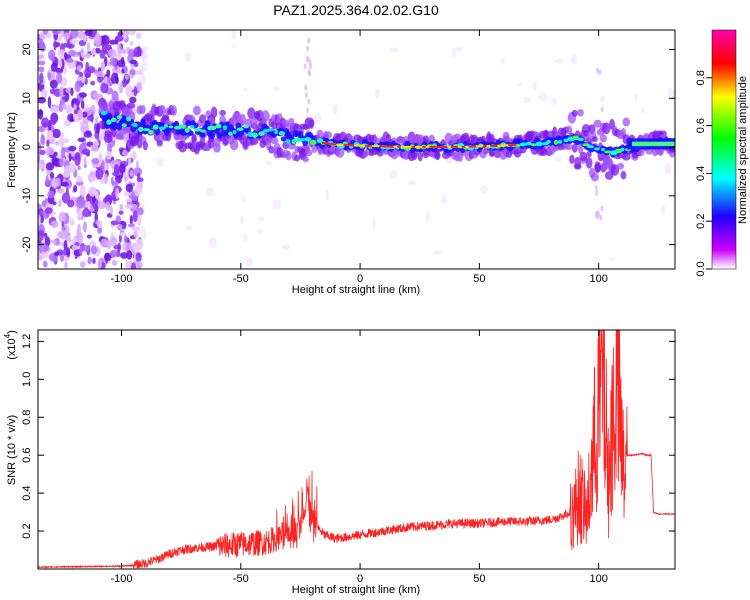  I want to click on x-tick-label: 100, so click(598, 579).